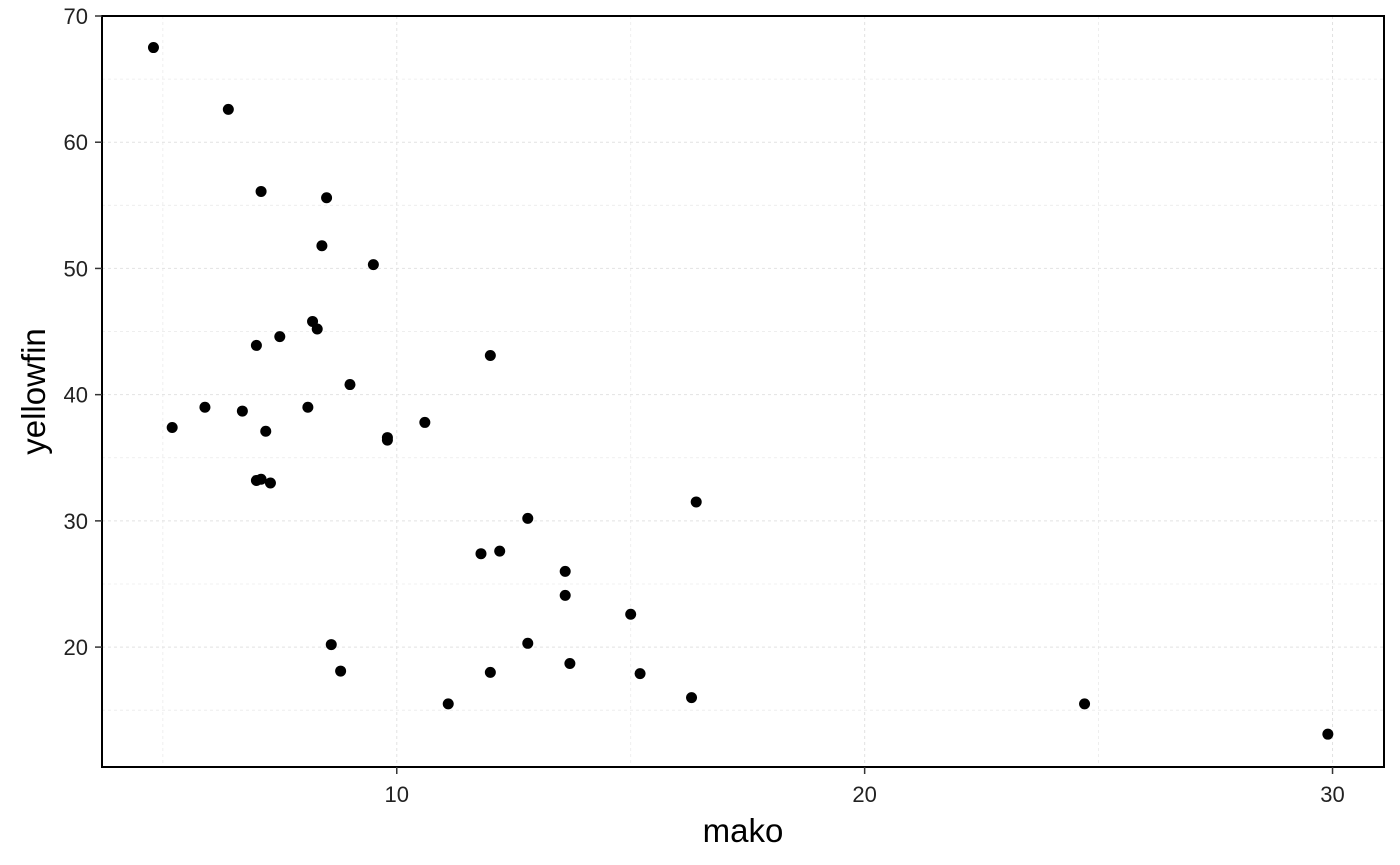  Describe the element at coordinates (33, 391) in the screenshot. I see `y-axis-title: yellowfin` at that location.